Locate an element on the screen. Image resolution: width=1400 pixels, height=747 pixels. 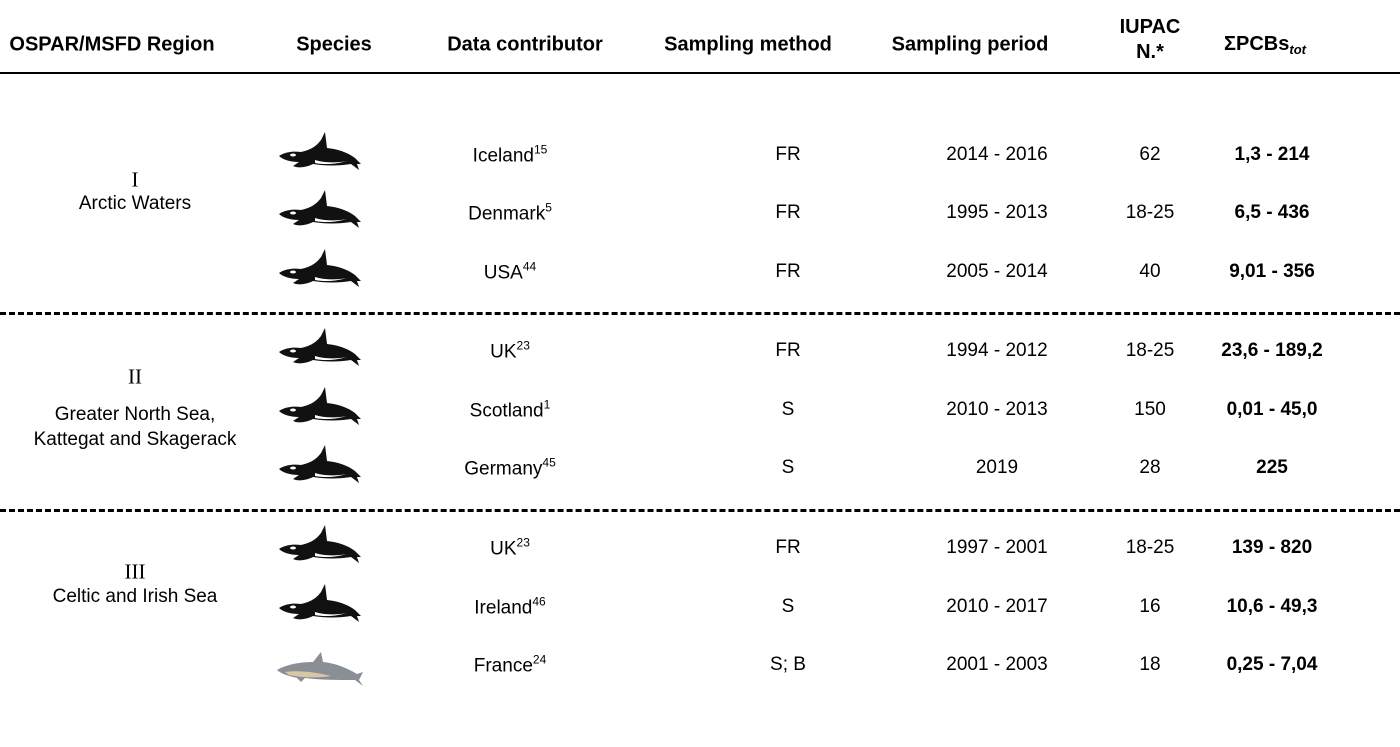
pcbs-cell: 10,6 - 49,3 is located at coordinates (1272, 606).